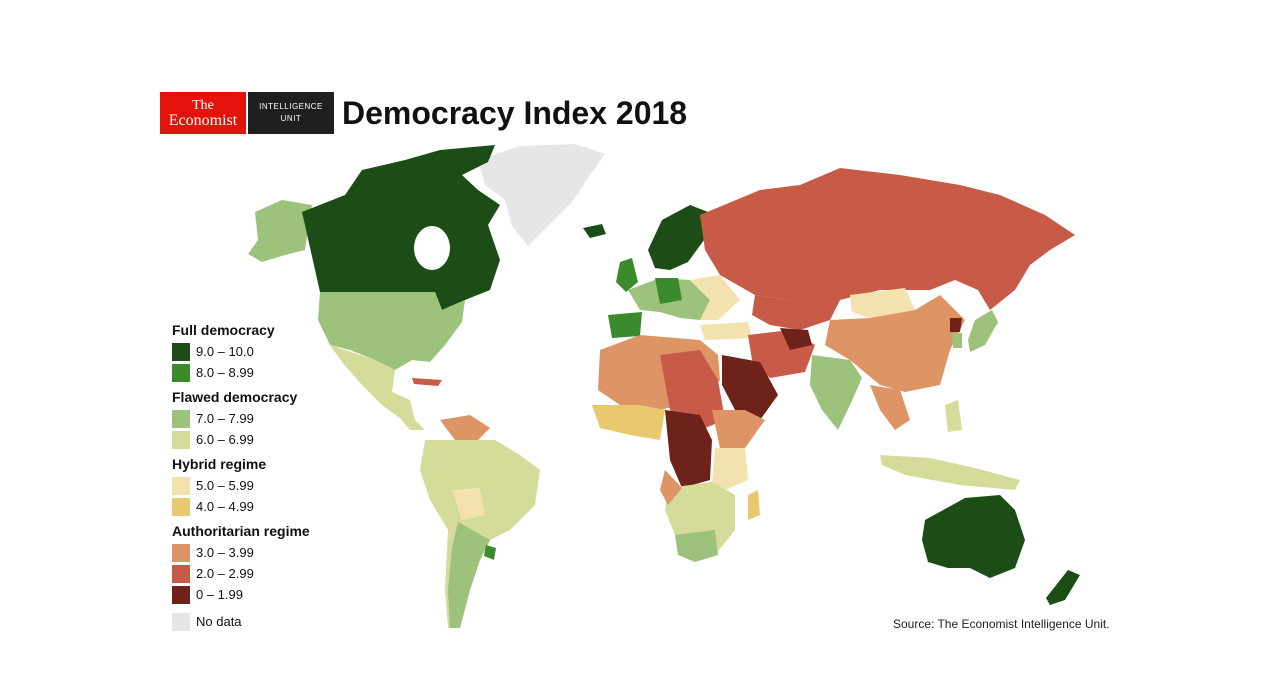 The height and width of the screenshot is (691, 1280). I want to click on united-states, so click(391, 331).